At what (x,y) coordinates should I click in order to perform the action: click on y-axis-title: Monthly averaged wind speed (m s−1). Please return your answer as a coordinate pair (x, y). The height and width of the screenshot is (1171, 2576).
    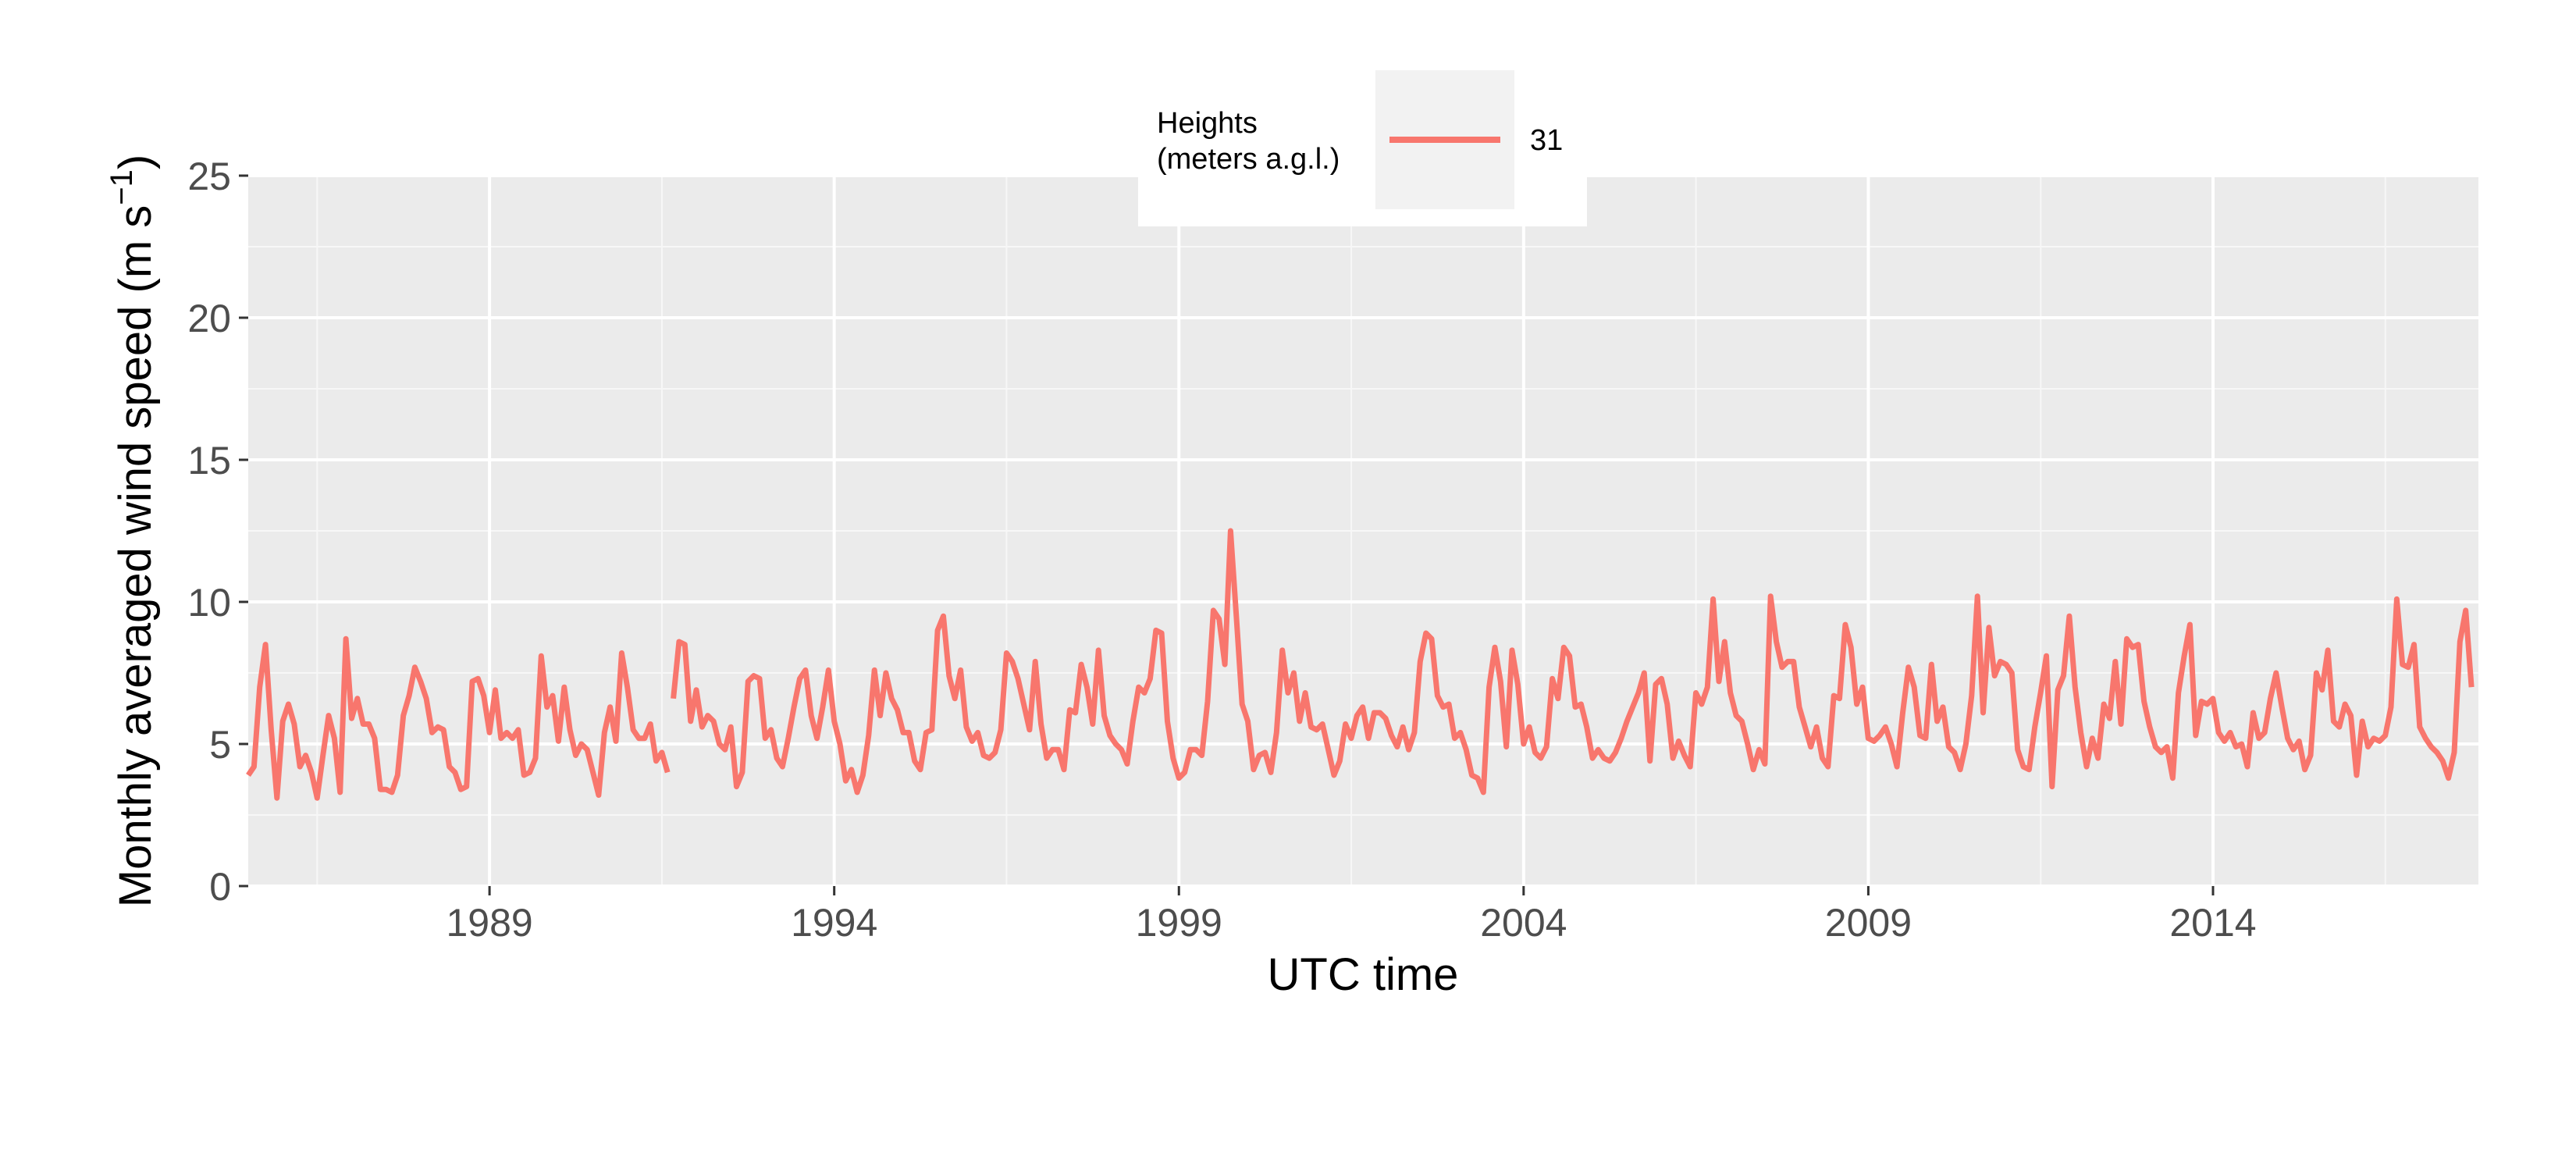
    Looking at the image, I should click on (133, 531).